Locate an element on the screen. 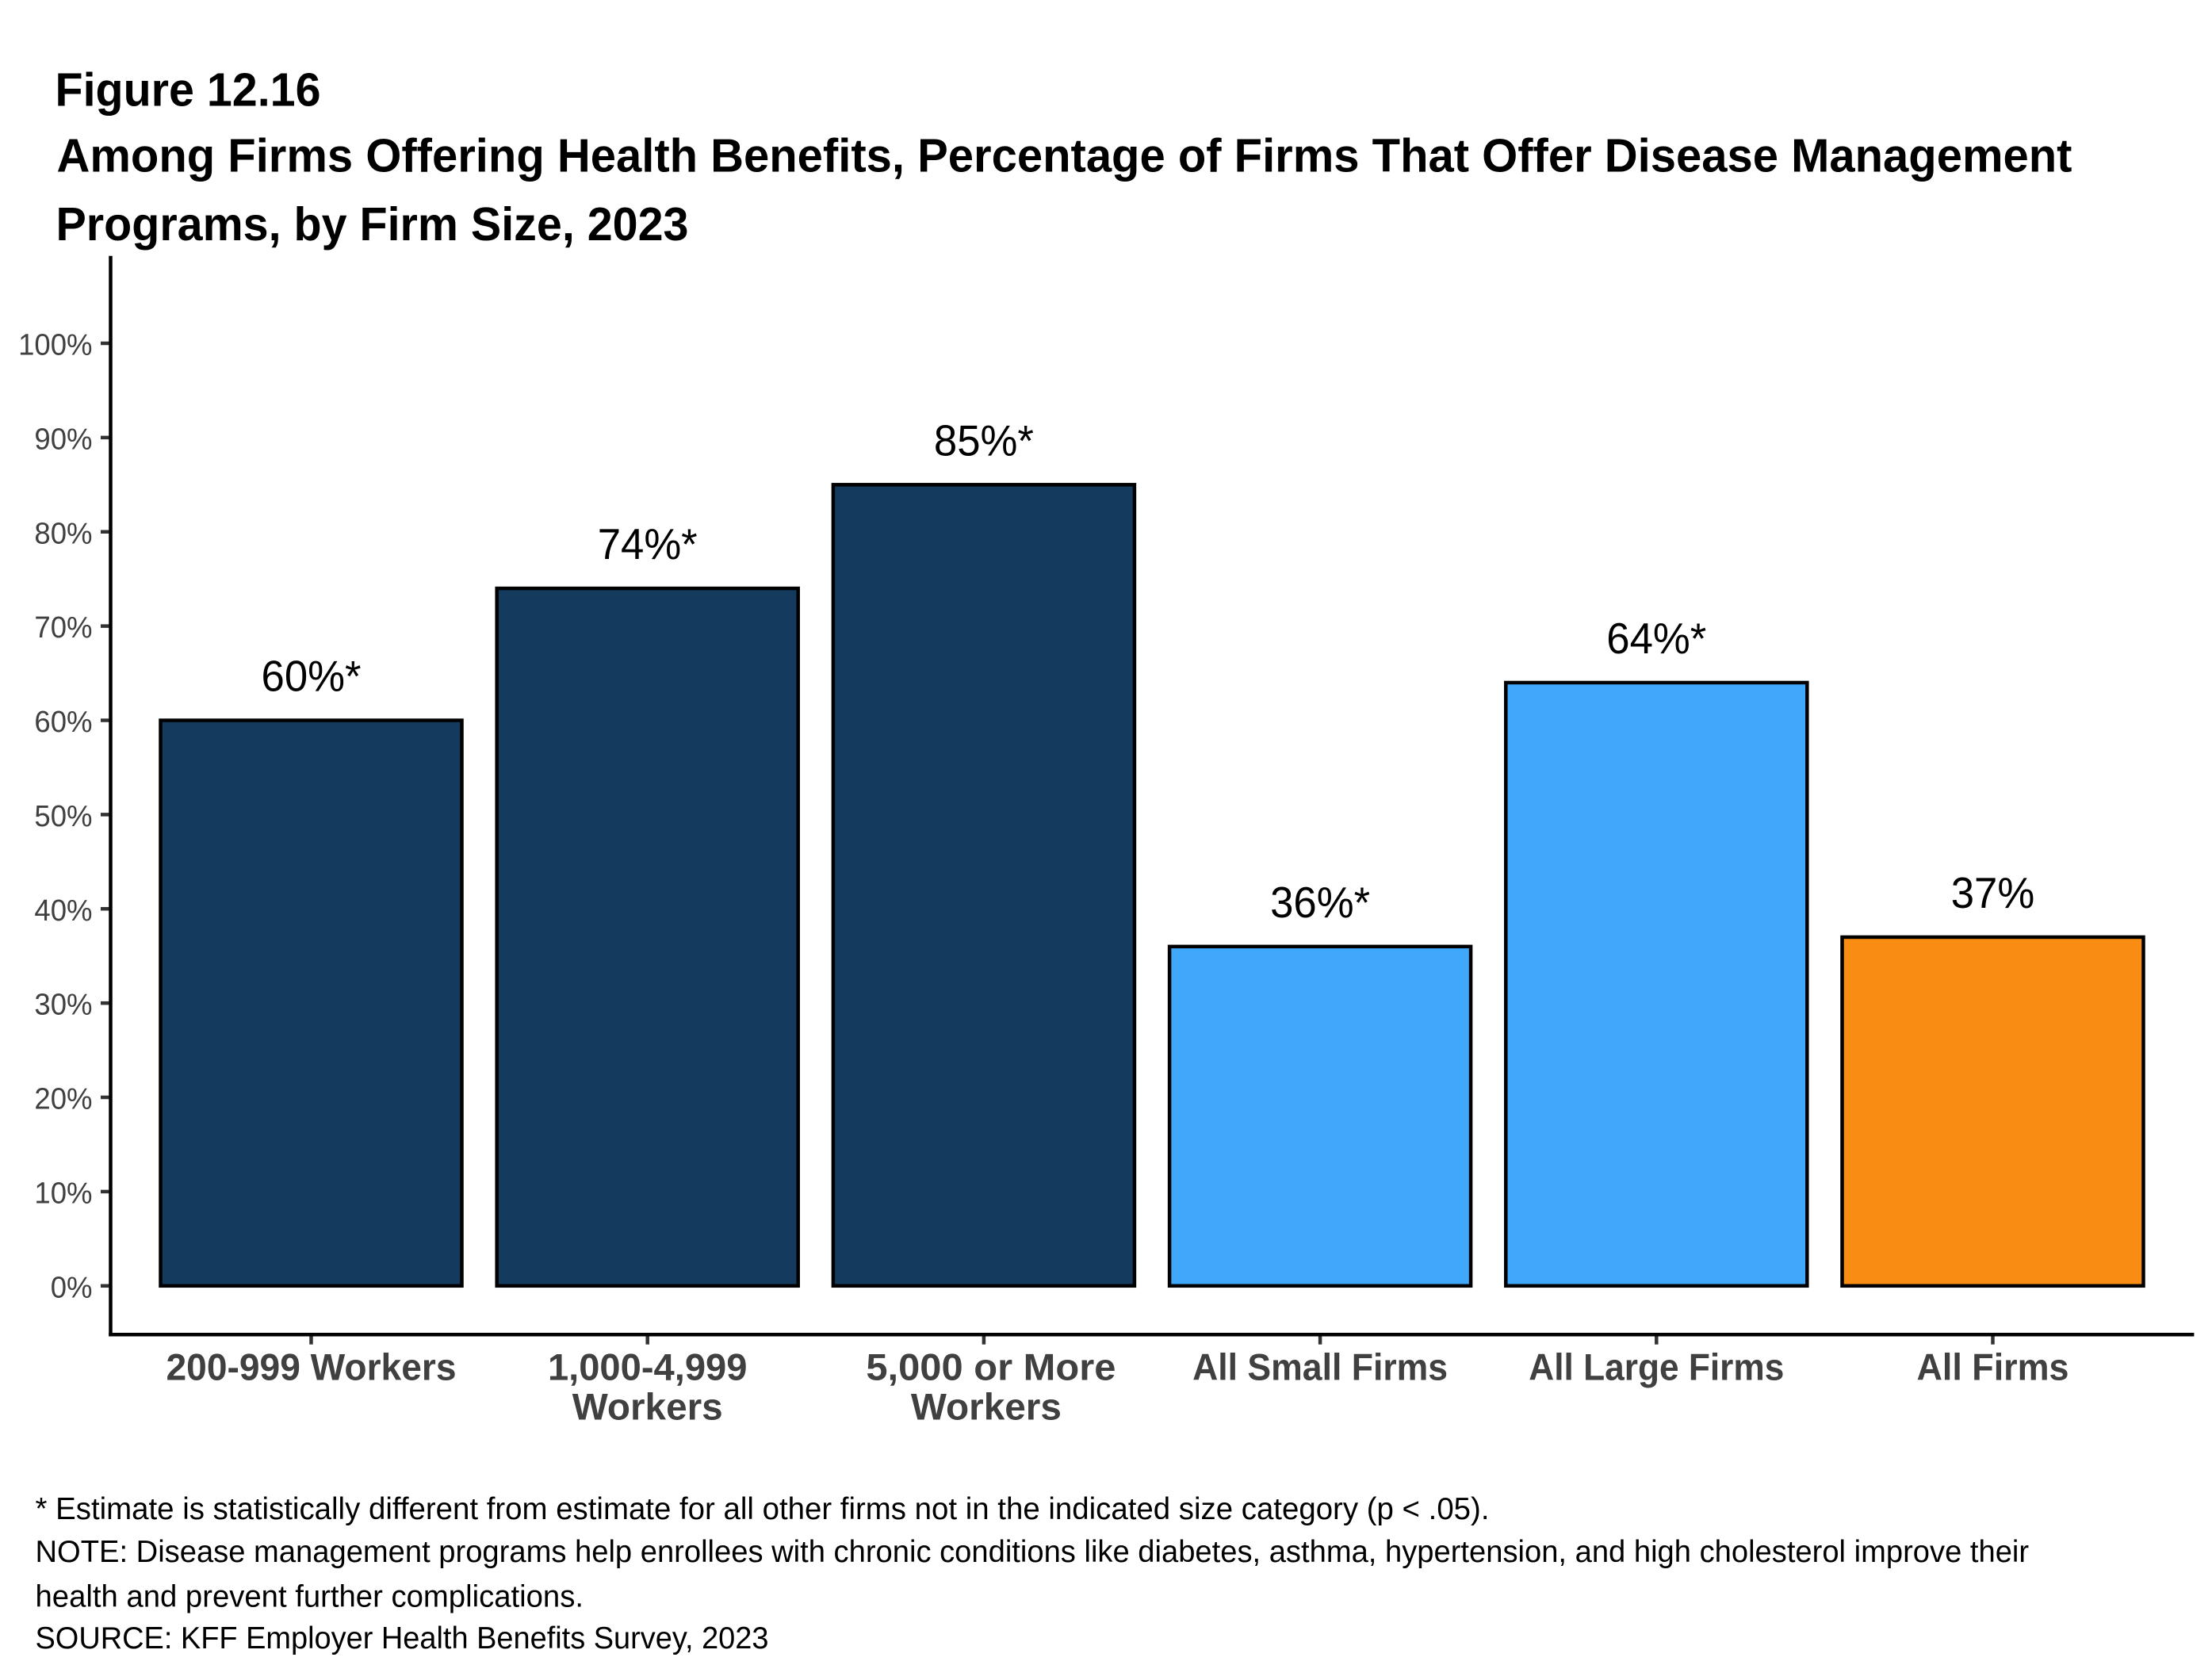 The image size is (2212, 1665). svg-text: 74%* is located at coordinates (648, 543).